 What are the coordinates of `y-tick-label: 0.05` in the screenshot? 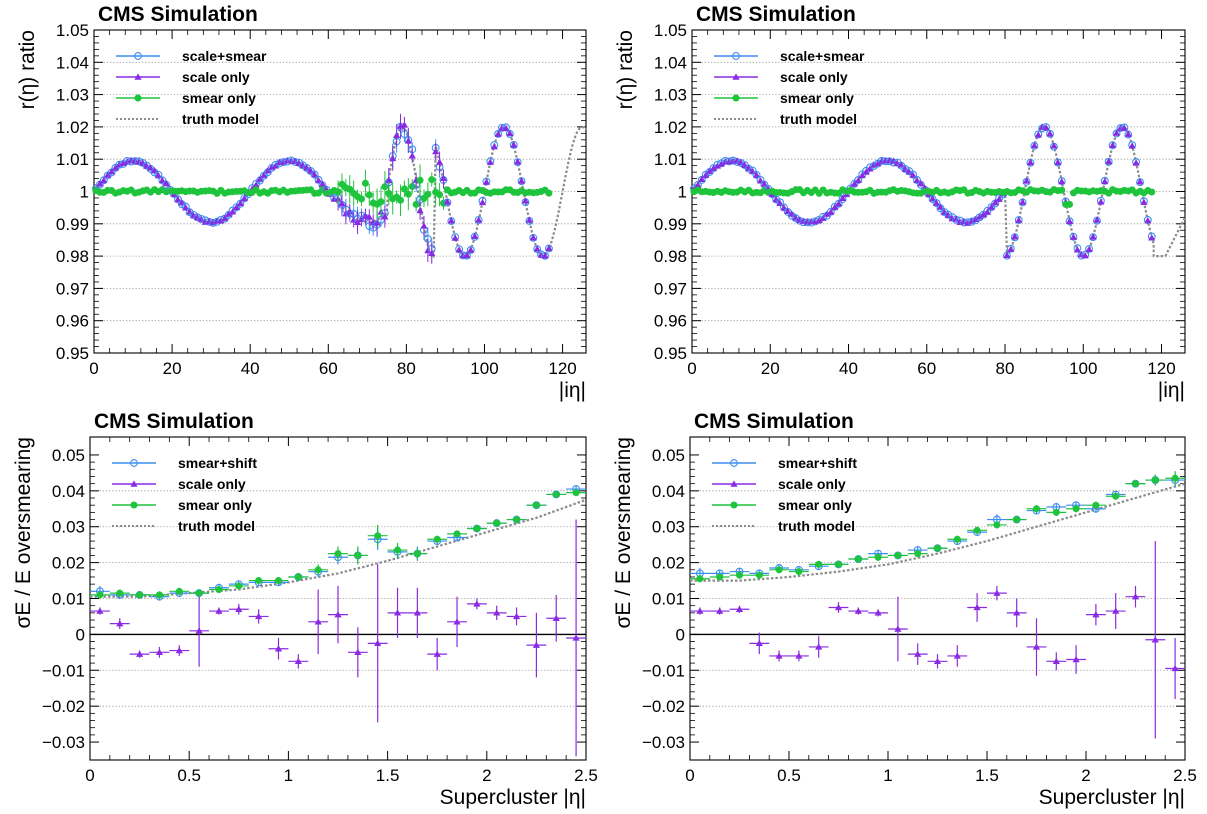 It's located at (668, 455).